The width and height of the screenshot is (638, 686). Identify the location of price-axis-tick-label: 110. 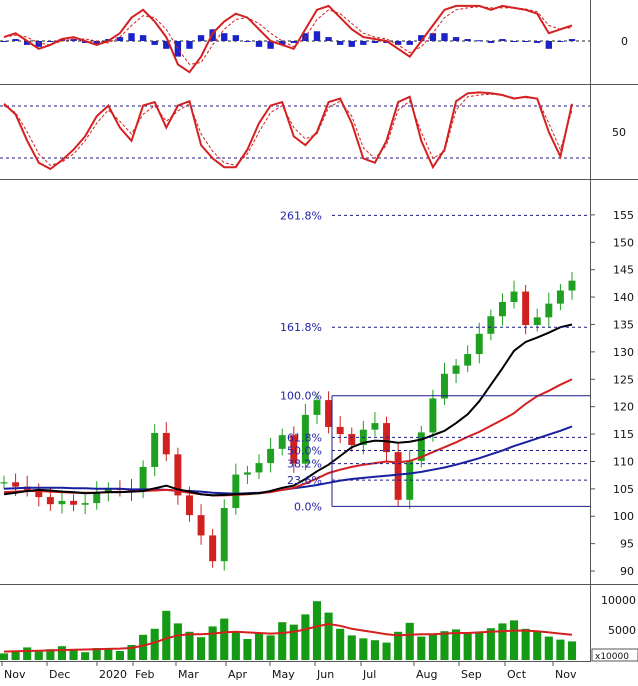
(623, 461).